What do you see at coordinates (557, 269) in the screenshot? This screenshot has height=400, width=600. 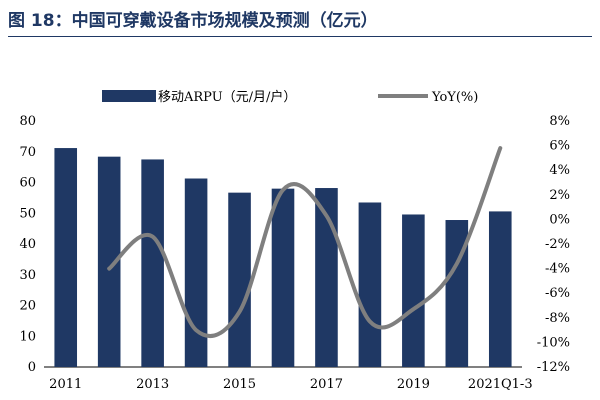 I see `right-tick-label: -4%` at bounding box center [557, 269].